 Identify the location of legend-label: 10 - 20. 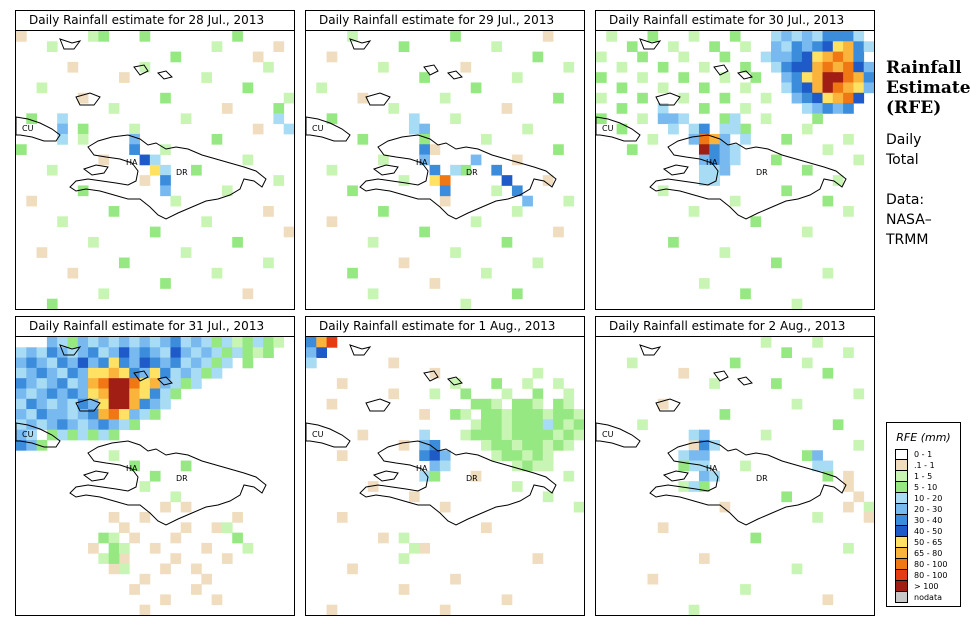
(928, 498).